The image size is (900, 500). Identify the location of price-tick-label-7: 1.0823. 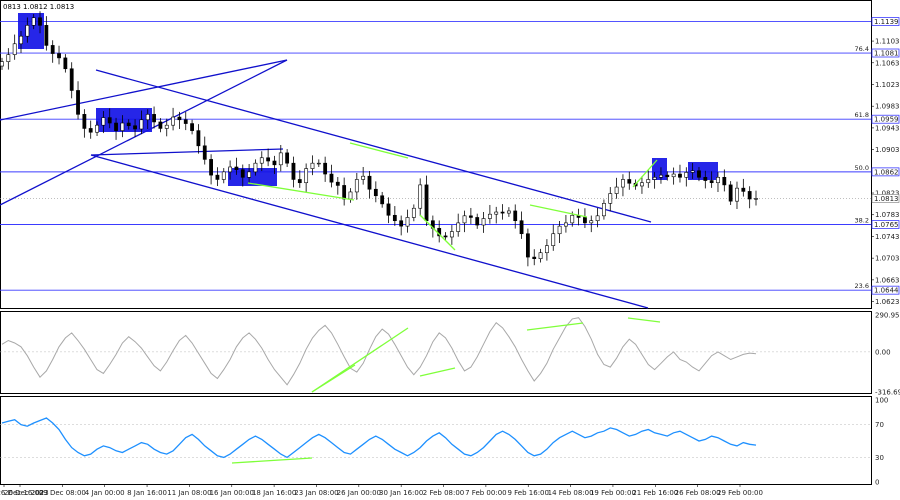
(887, 194).